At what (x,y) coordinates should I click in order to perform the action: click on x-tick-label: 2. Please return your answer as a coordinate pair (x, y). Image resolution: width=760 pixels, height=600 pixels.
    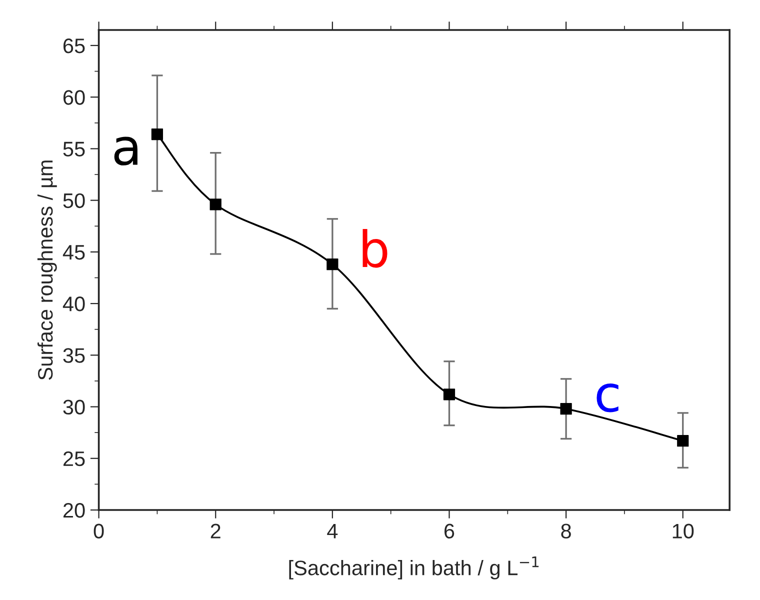
    Looking at the image, I should click on (215, 531).